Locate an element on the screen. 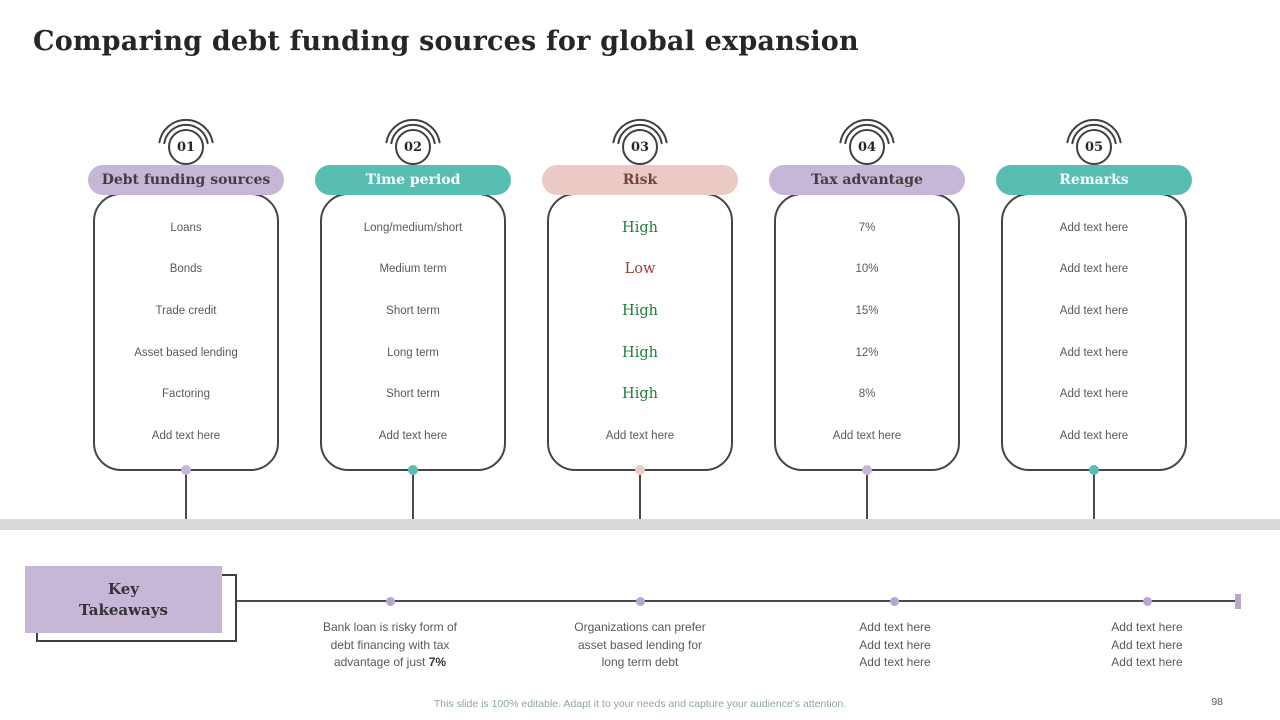 This screenshot has width=1280, height=720. takeaway-line: debt financing with tax is located at coordinates (390, 644).